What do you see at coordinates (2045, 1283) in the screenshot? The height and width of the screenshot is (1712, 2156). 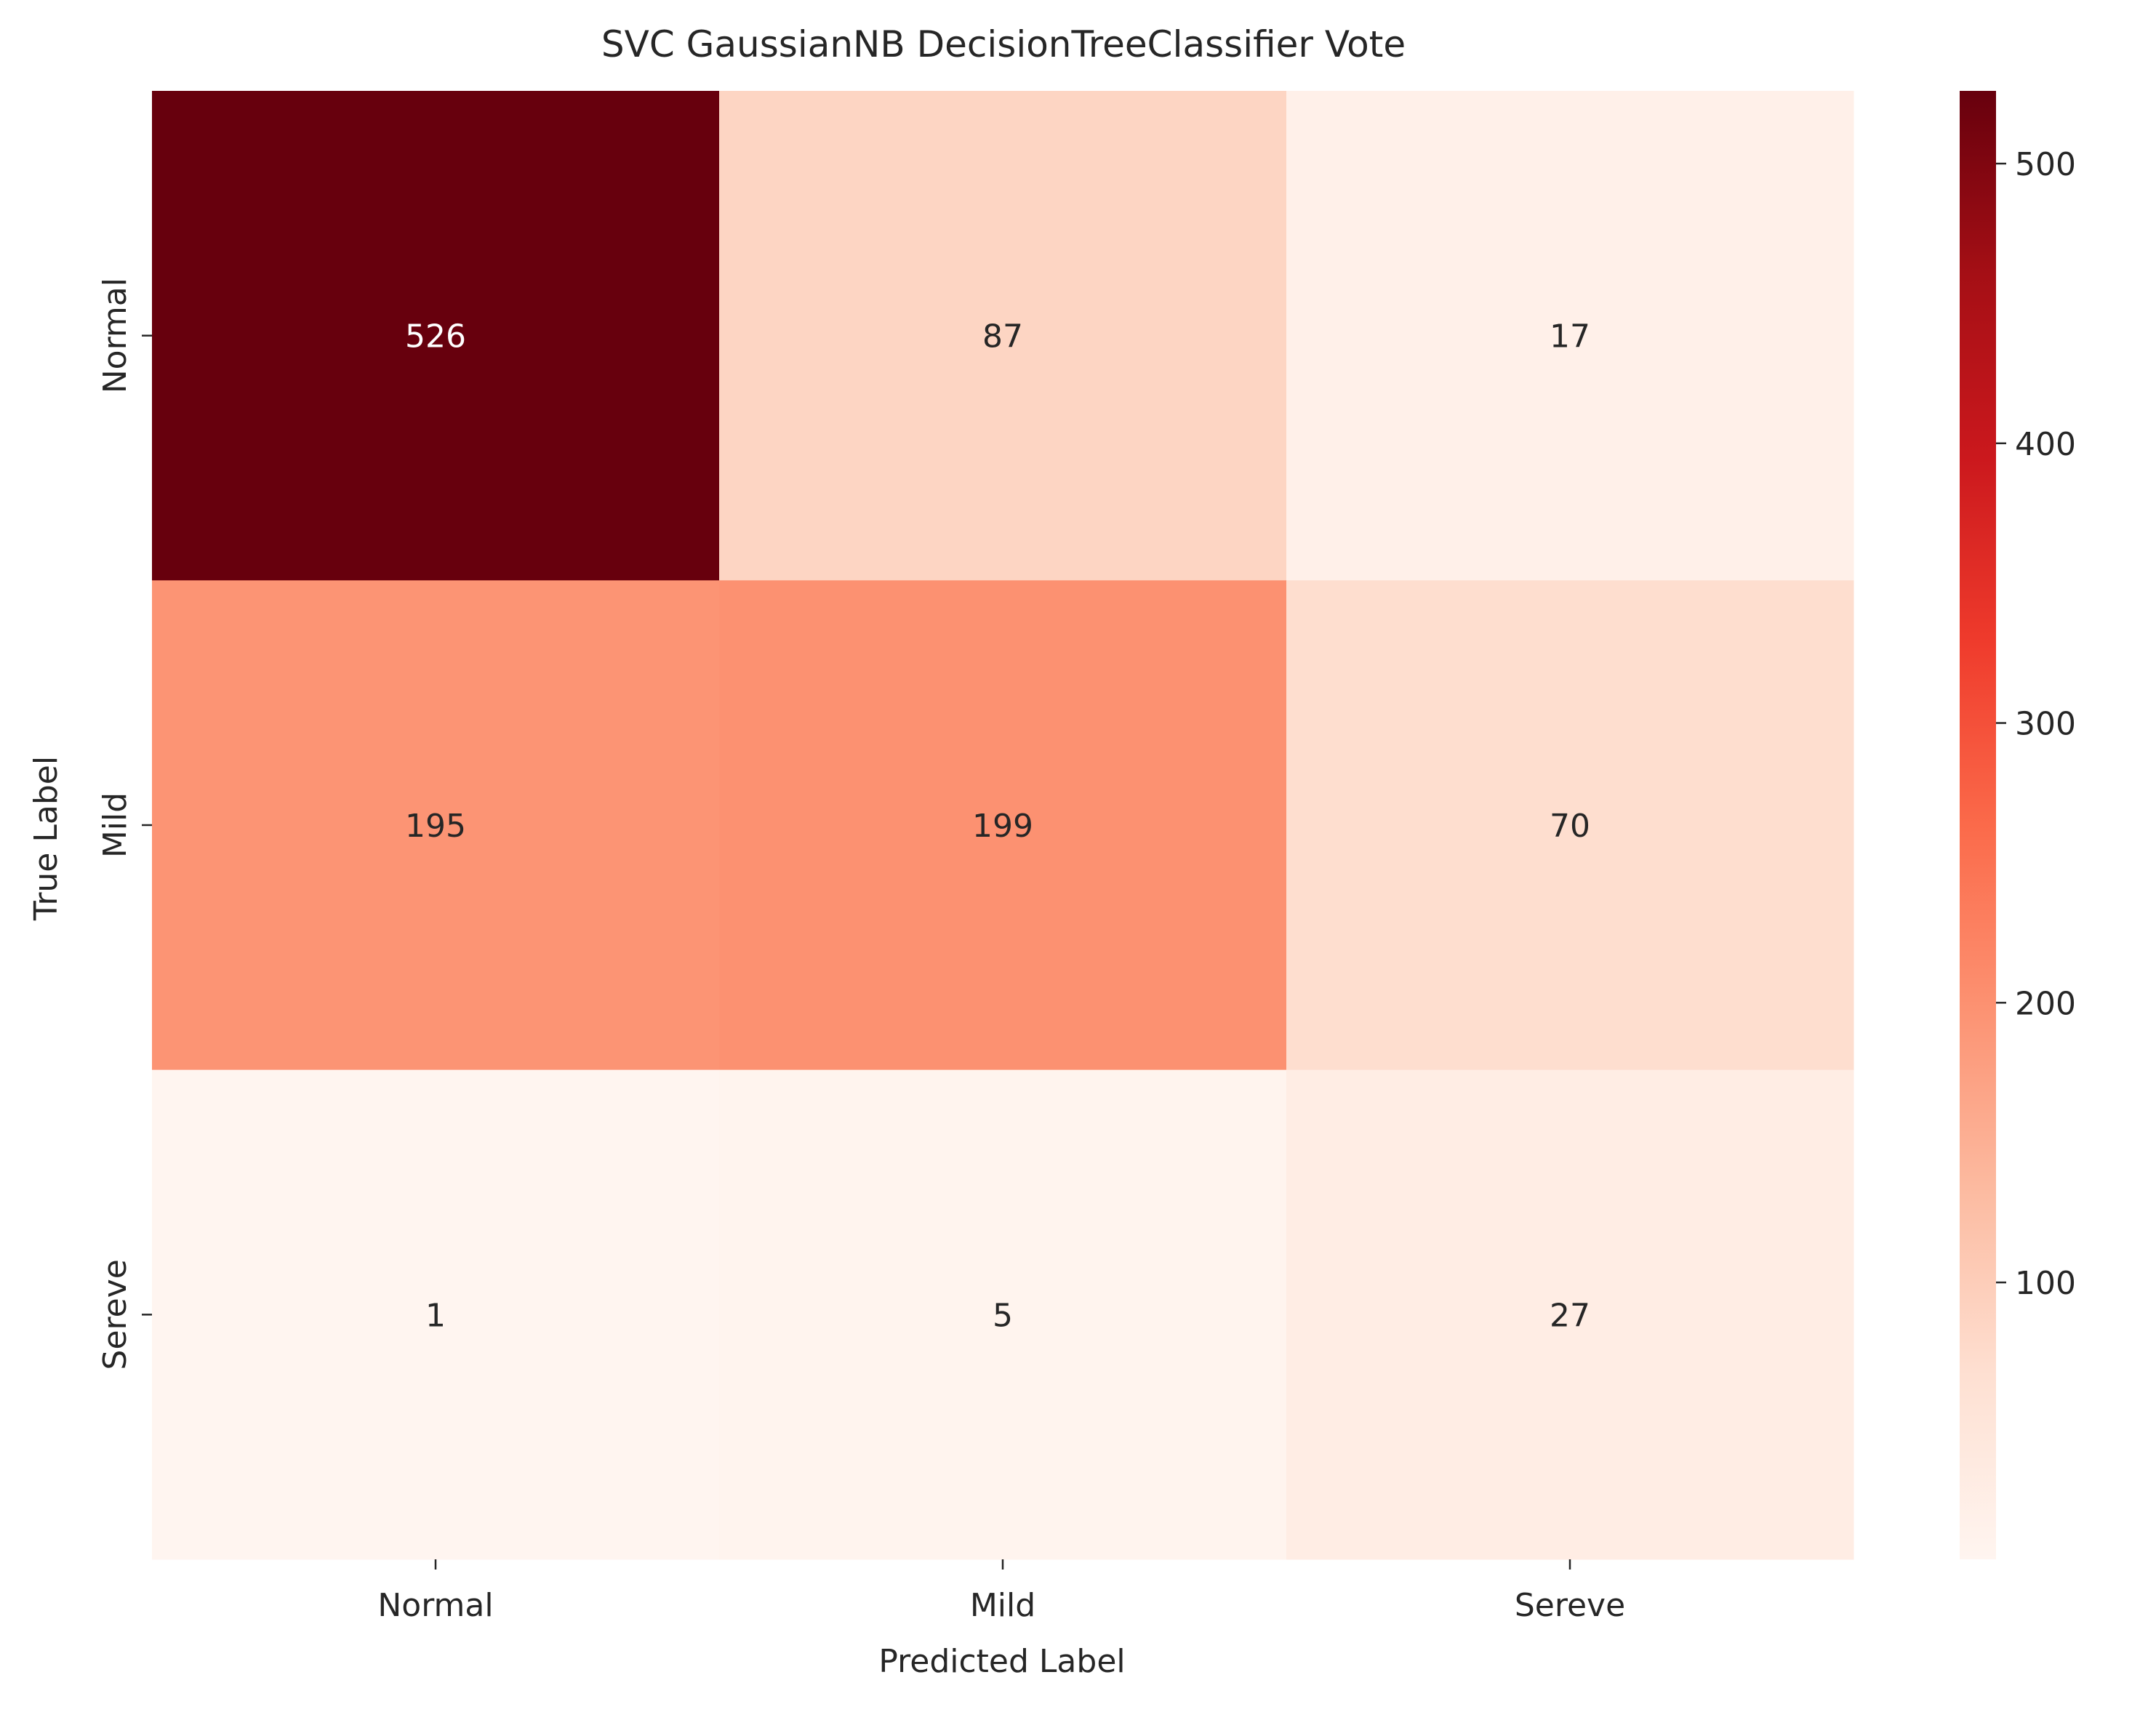 I see `colorbar-tick-label: 100` at bounding box center [2045, 1283].